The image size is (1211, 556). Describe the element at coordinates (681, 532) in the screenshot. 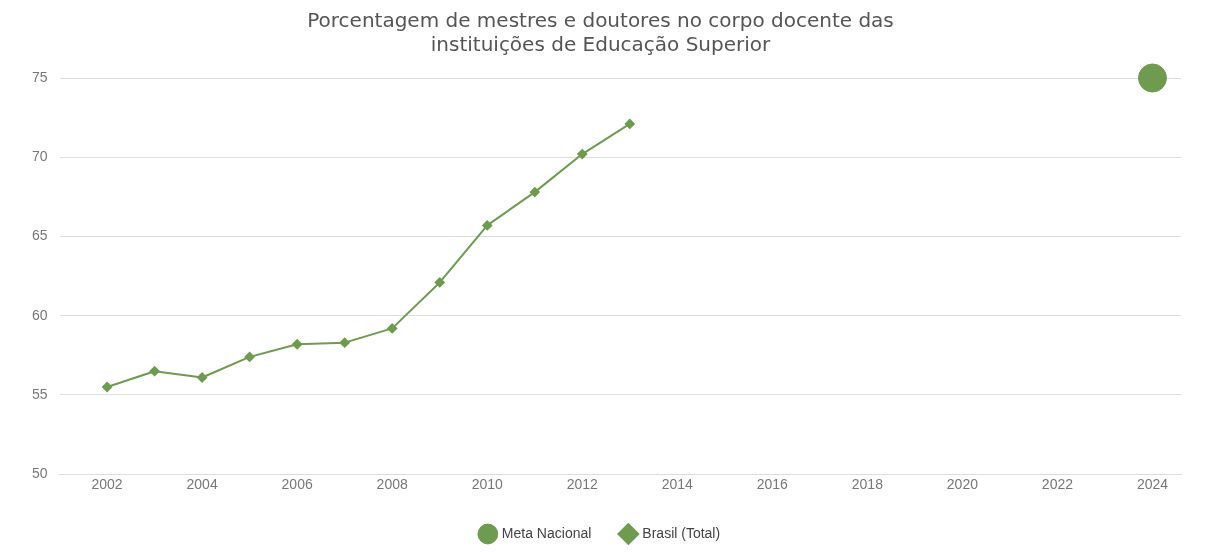

I see `legend-label: Brasil (Total)` at that location.